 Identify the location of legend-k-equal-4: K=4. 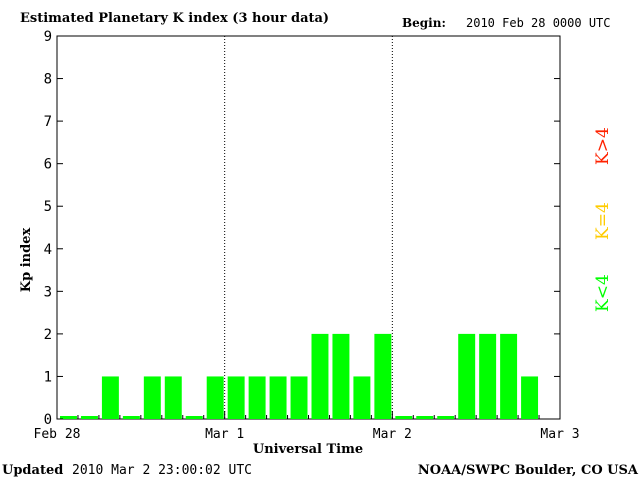
(603, 221).